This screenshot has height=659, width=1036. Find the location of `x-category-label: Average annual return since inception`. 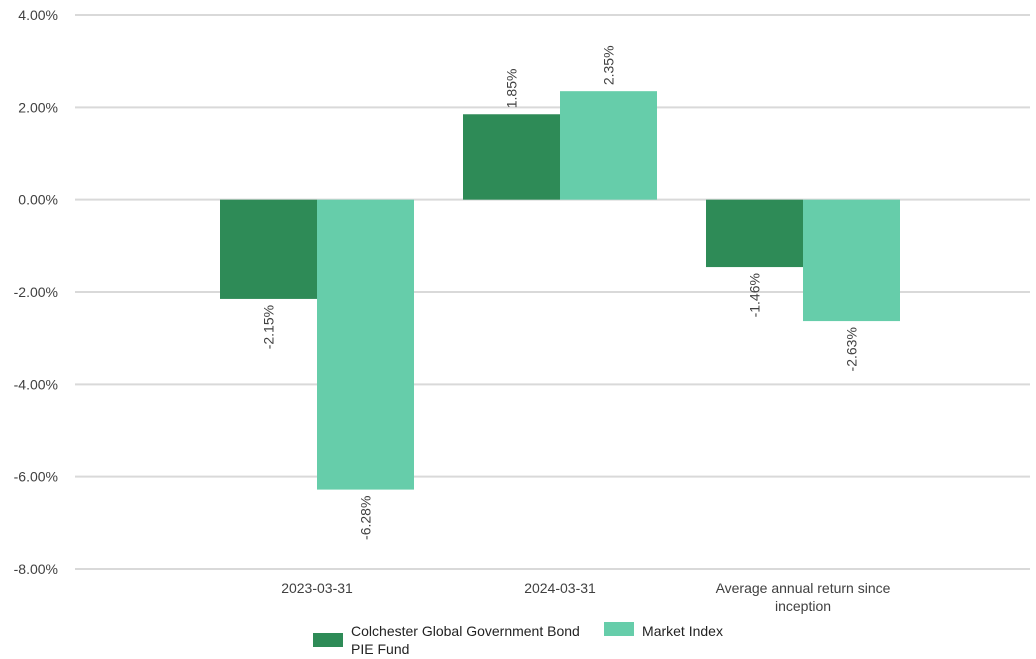

x-category-label: Average annual return since inception is located at coordinates (803, 597).